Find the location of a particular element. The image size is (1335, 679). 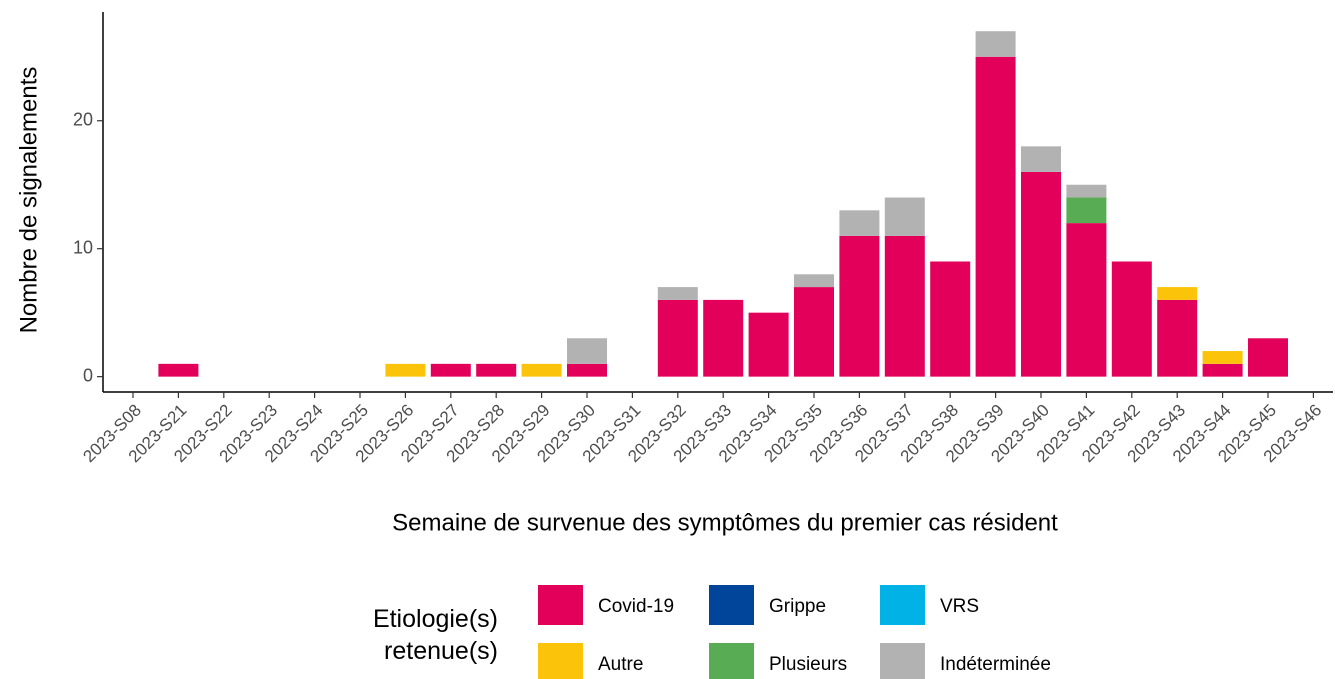

y-tick-label: 0 is located at coordinates (88, 375).